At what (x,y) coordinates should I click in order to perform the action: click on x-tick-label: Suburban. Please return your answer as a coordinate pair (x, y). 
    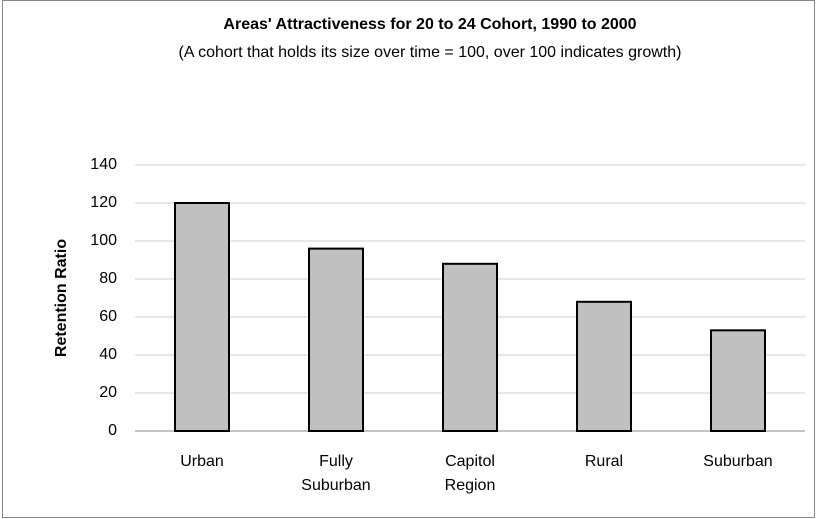
    Looking at the image, I should click on (738, 461).